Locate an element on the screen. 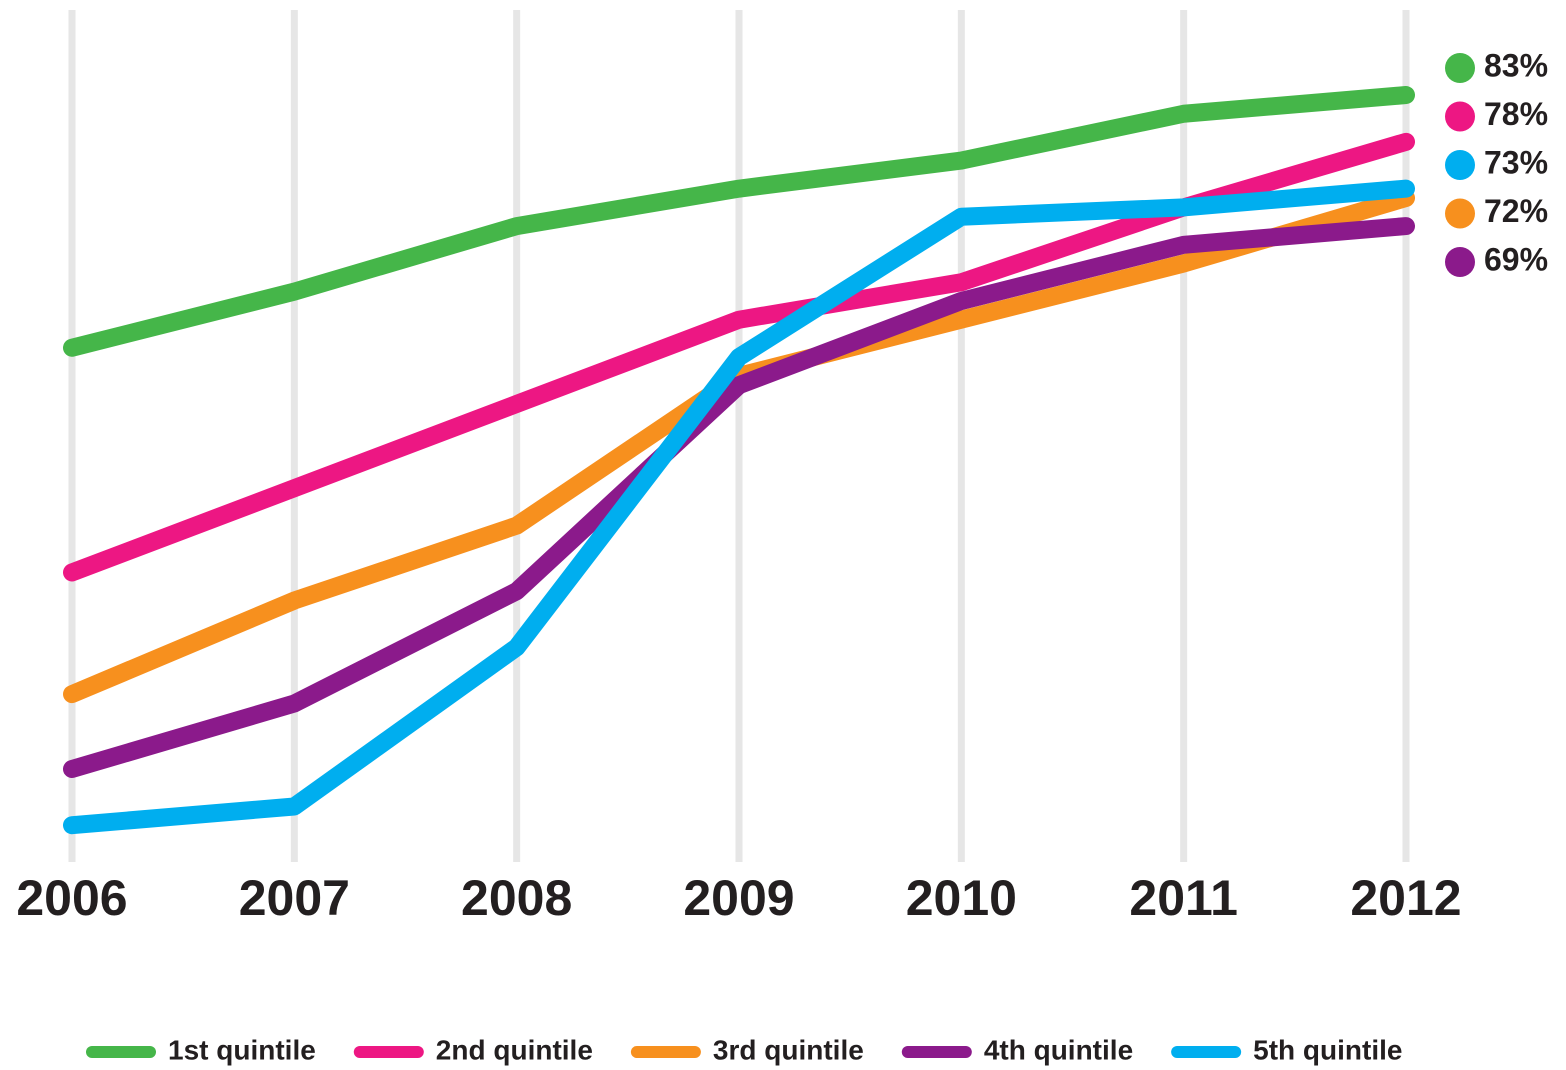 Image resolution: width=1566 pixels, height=1070 pixels. x-tick-label: 2007 is located at coordinates (294, 898).